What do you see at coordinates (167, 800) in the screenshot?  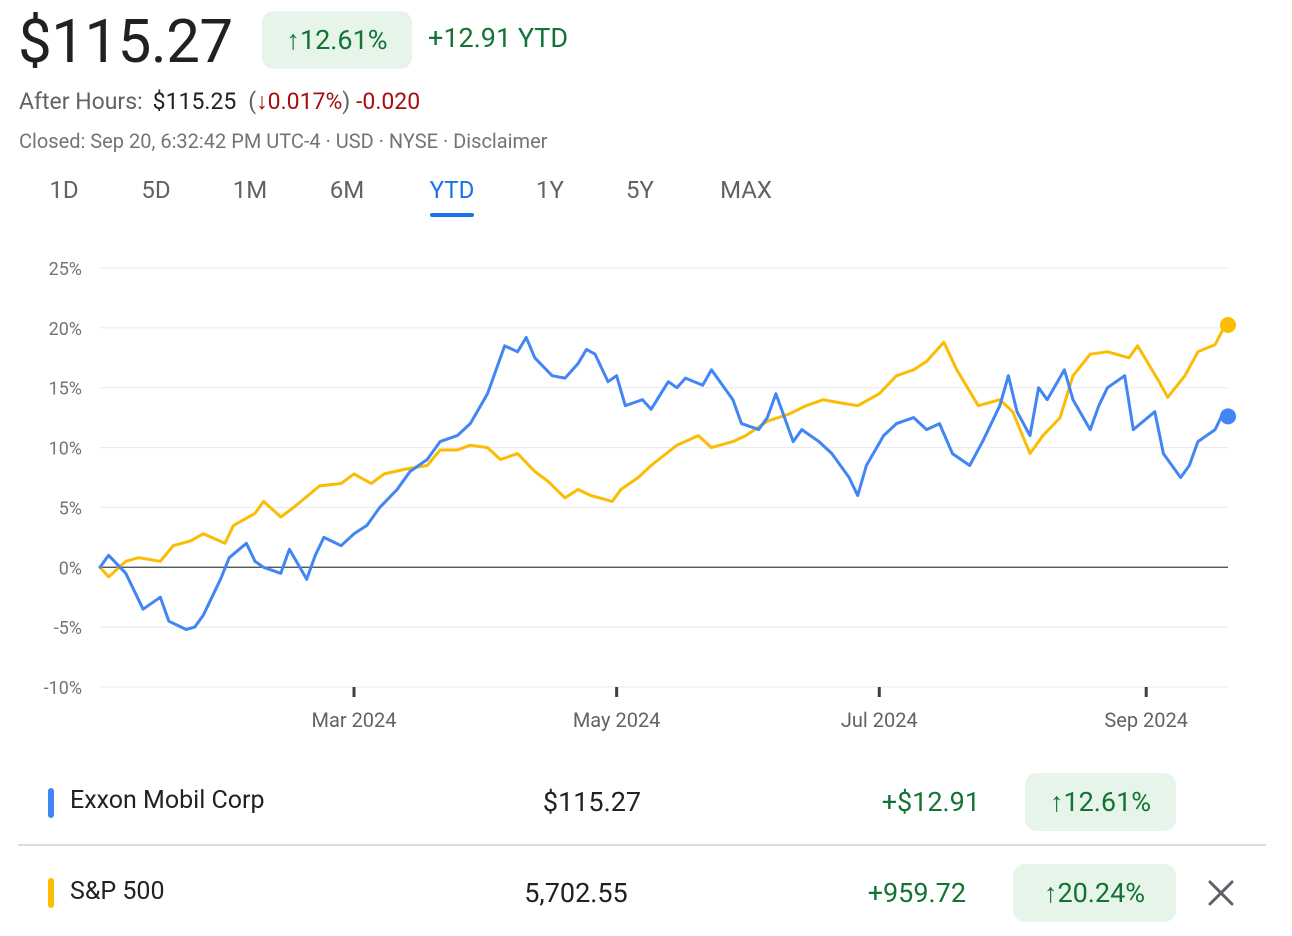 I see `legend-name: Exxon Mobil Corp` at bounding box center [167, 800].